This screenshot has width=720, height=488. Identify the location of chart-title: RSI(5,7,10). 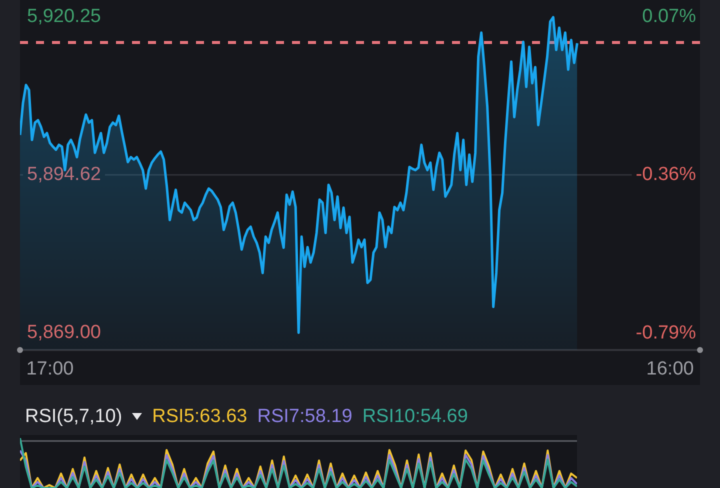
(73, 417).